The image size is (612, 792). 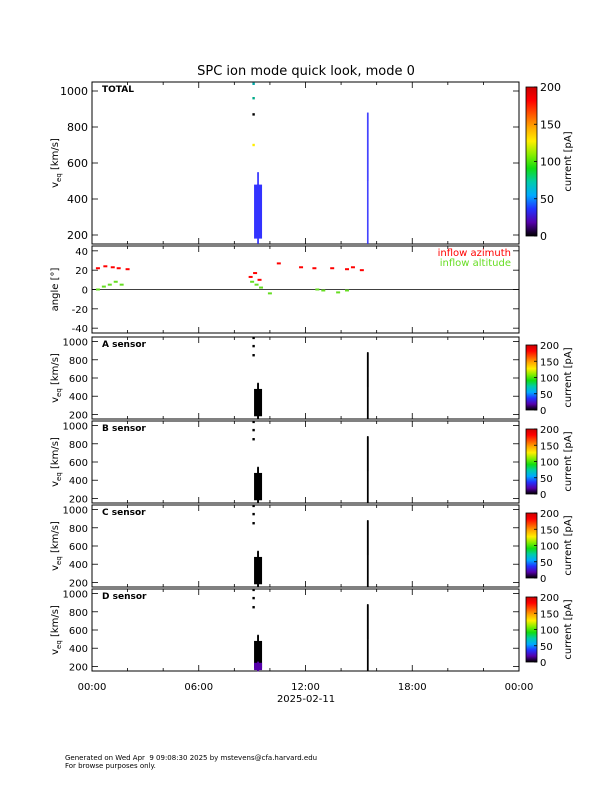 What do you see at coordinates (543, 663) in the screenshot?
I see `colorbar-tick-label: 0` at bounding box center [543, 663].